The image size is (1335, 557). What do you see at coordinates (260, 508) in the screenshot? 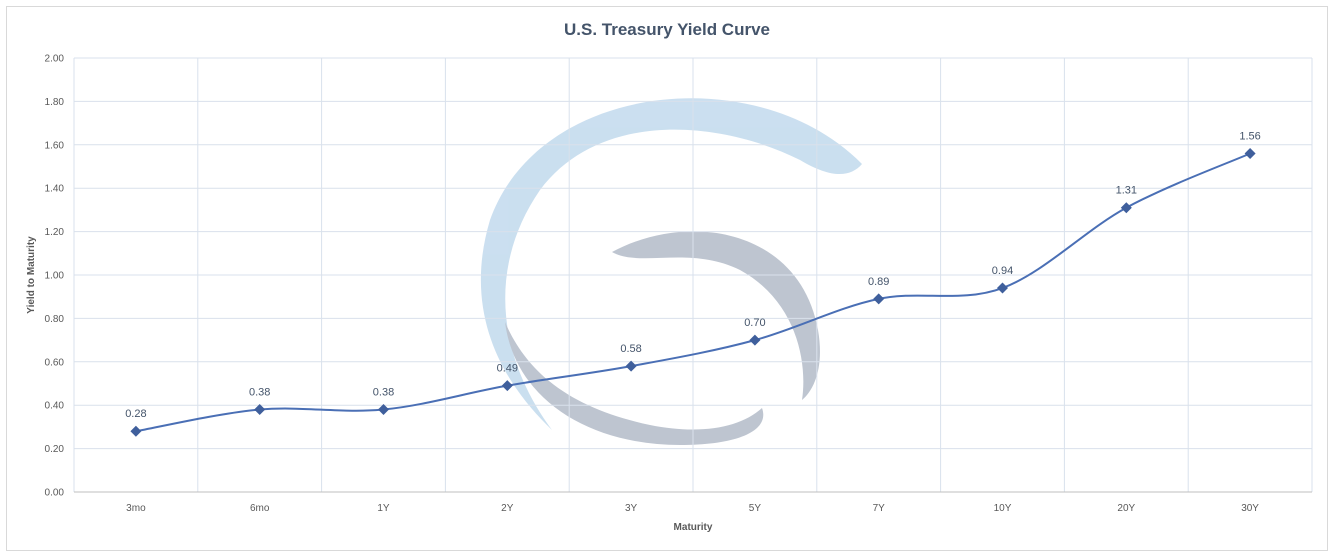
I see `x-tick-label: 6mo` at bounding box center [260, 508].